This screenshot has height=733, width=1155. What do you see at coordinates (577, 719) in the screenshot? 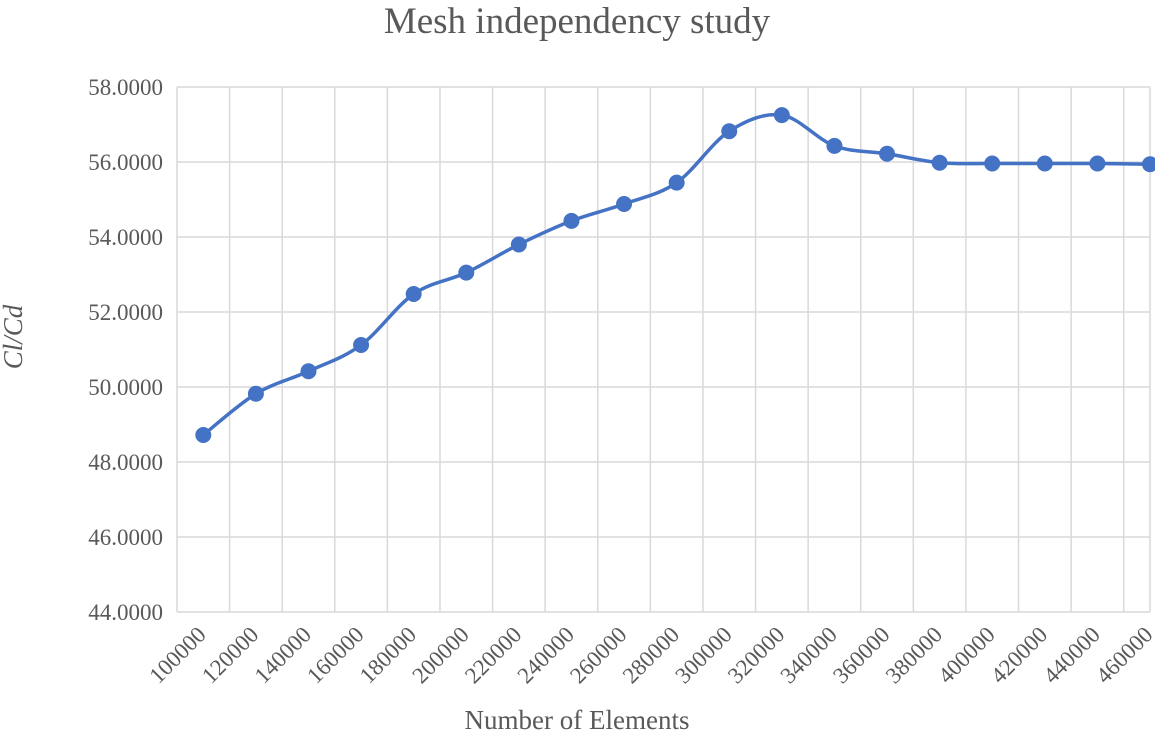
I see `x-axis-label: Number of Elements` at bounding box center [577, 719].